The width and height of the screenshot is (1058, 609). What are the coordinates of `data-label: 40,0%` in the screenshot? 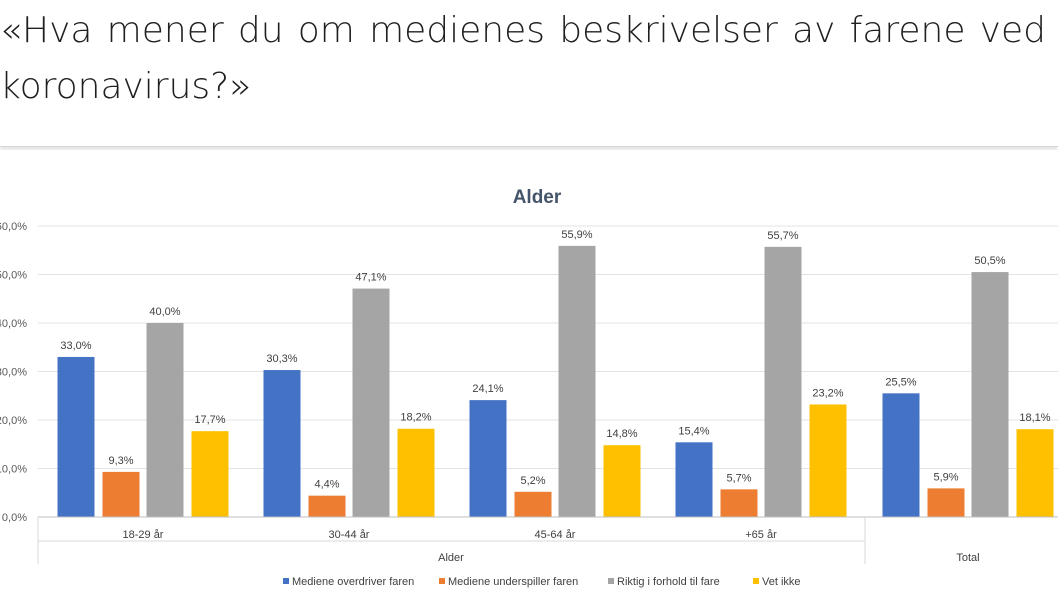 It's located at (164, 312).